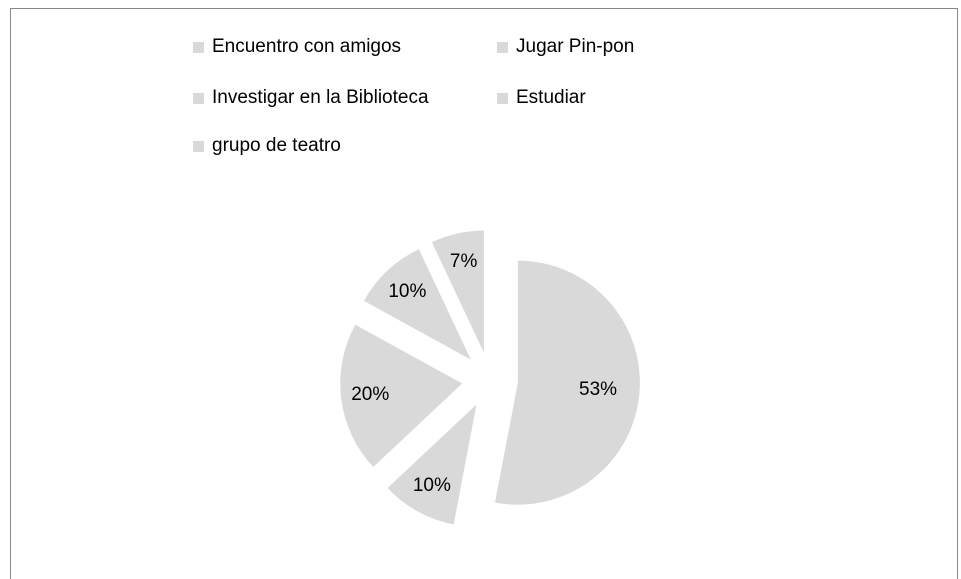 Image resolution: width=961 pixels, height=579 pixels. I want to click on data-label: 53%, so click(598, 389).